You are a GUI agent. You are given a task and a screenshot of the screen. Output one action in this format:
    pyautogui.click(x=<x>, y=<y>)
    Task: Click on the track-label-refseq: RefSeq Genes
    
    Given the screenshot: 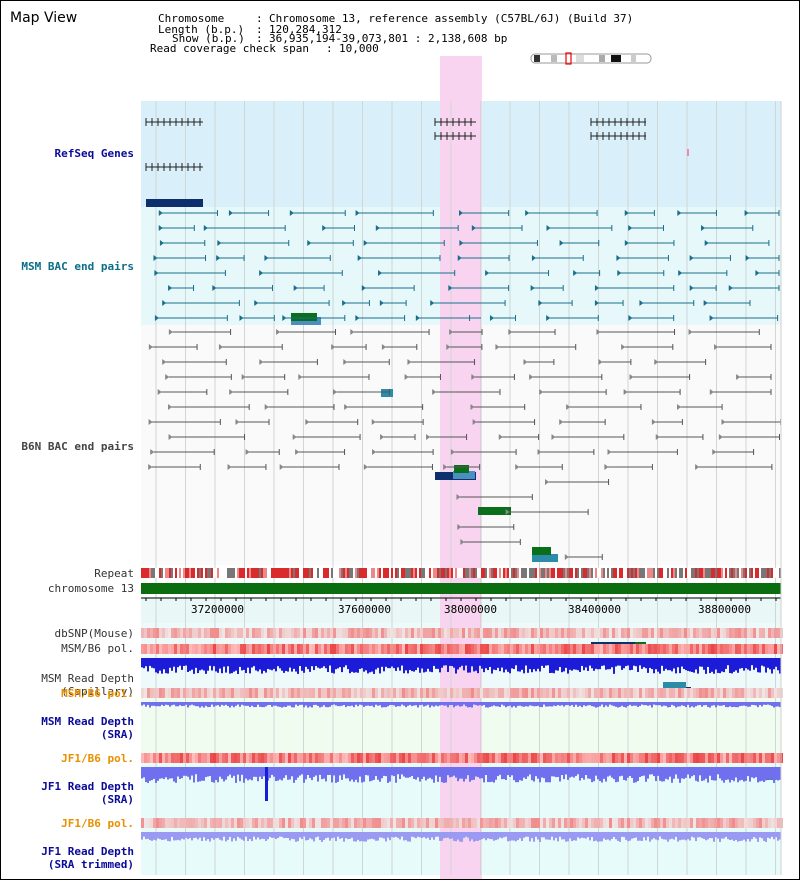 What is the action you would take?
    pyautogui.click(x=94, y=153)
    